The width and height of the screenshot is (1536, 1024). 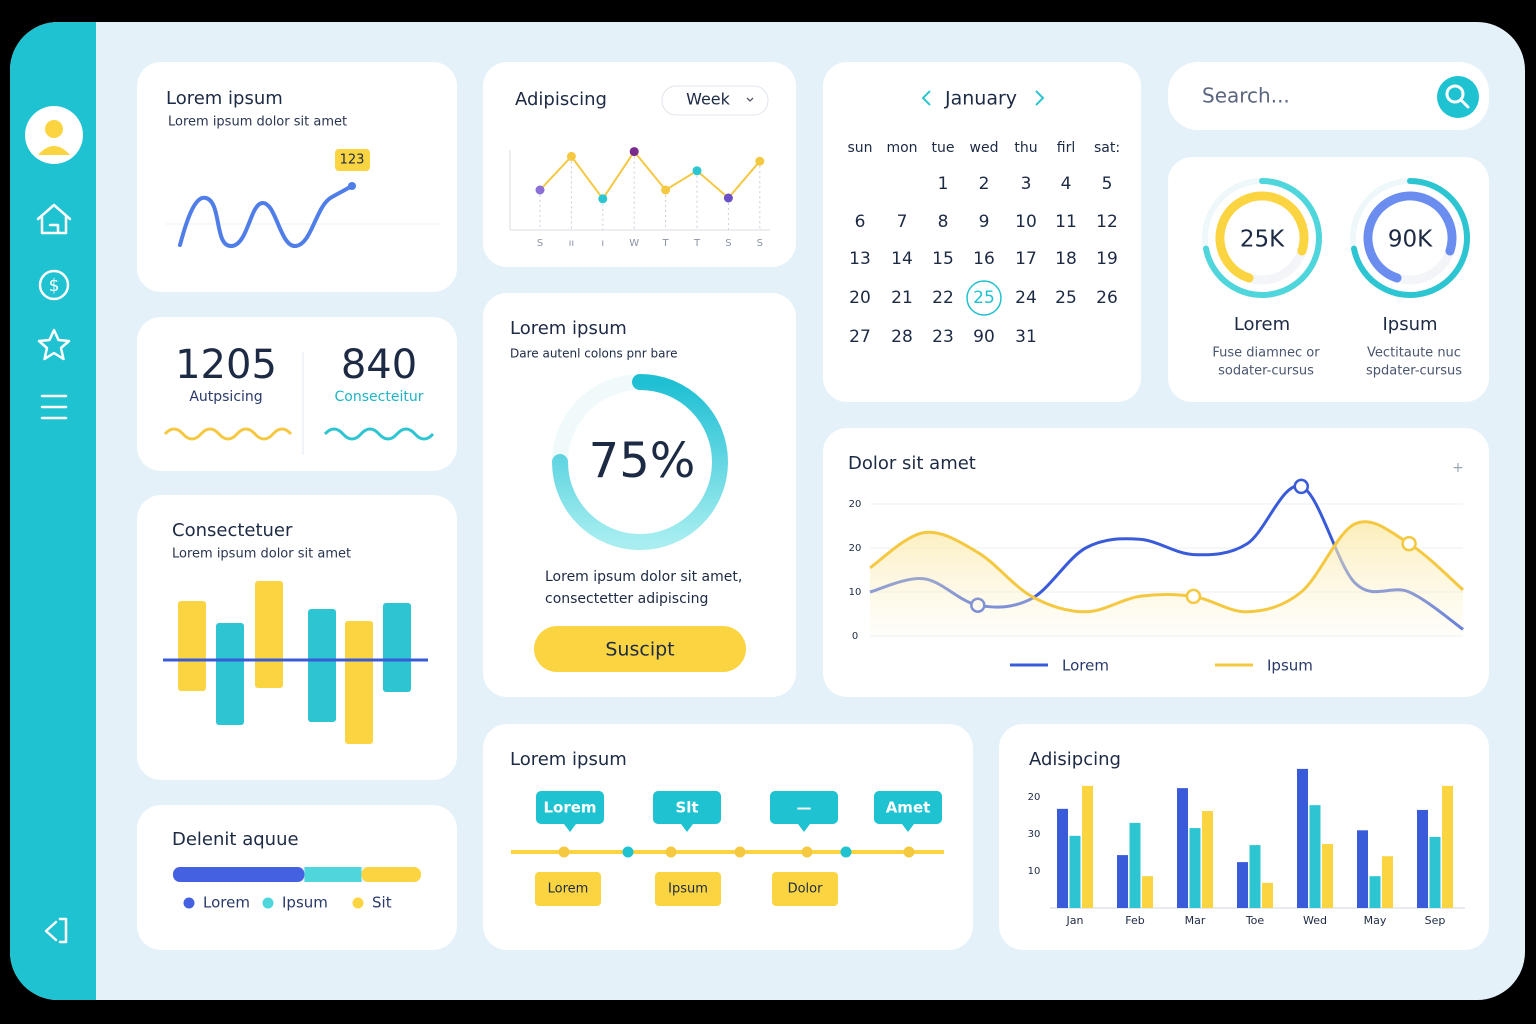 I want to click on dropdown, so click(x=715, y=100).